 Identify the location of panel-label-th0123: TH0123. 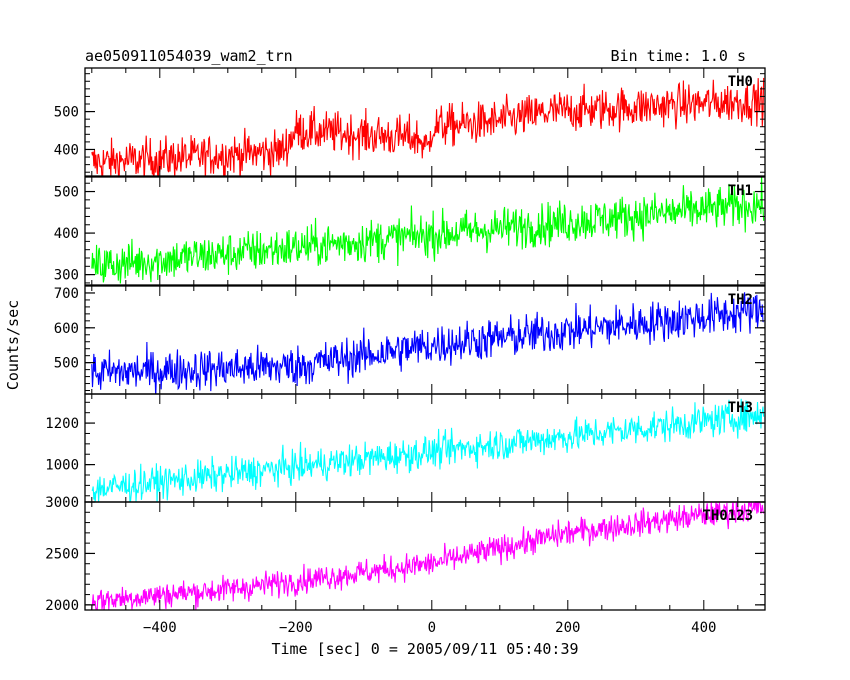
(727, 516).